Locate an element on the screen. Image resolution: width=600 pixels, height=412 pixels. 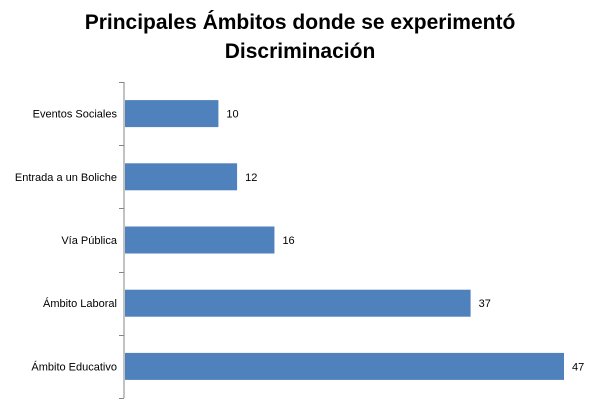
bar-data-label: 10 is located at coordinates (232, 115).